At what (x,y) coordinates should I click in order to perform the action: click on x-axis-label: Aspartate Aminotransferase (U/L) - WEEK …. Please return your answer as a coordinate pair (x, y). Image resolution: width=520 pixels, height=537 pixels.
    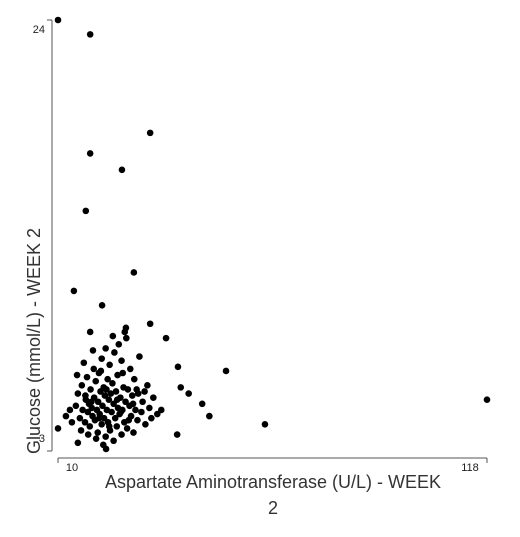
    Looking at the image, I should click on (273, 495).